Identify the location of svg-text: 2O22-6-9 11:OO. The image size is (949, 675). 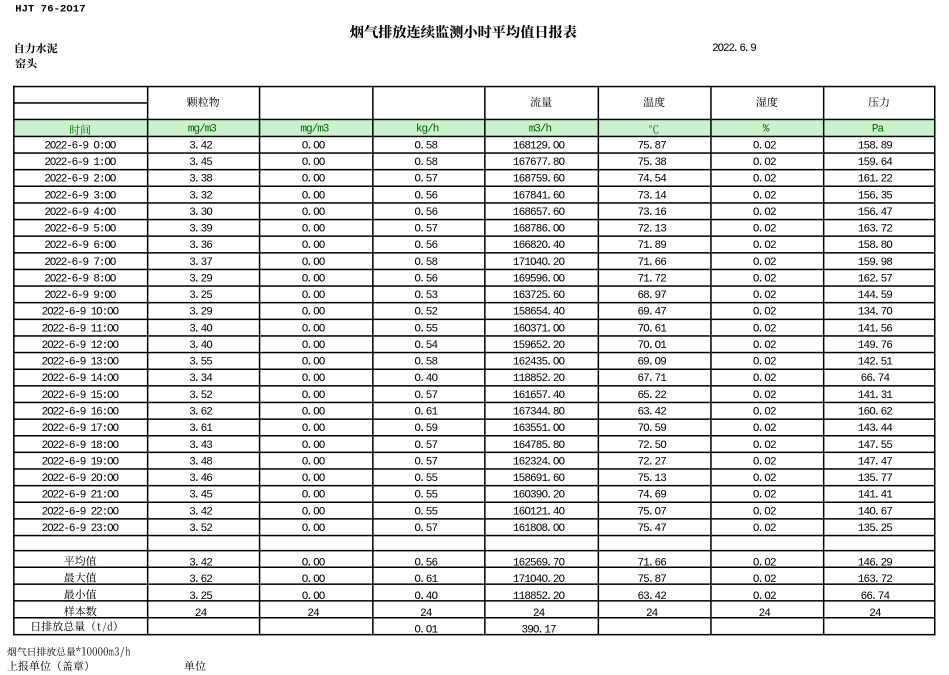
(81, 329).